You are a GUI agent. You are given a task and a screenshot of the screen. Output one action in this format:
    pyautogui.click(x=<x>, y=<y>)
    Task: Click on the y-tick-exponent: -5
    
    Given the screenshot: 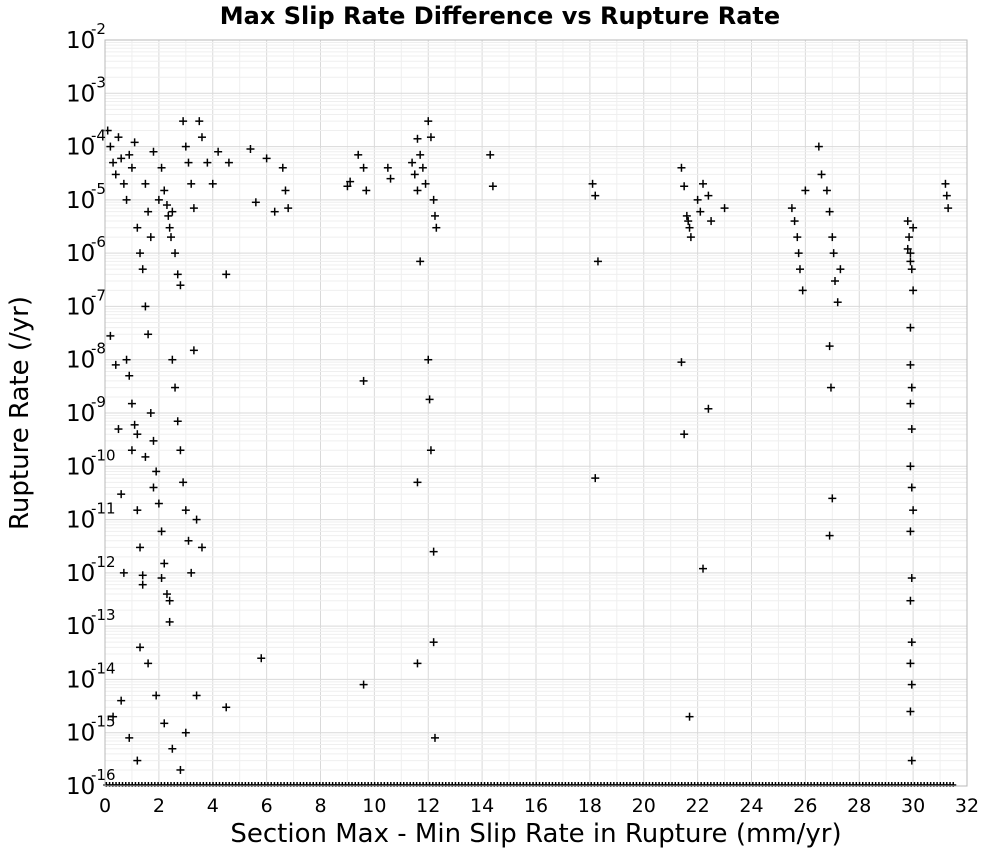 What is the action you would take?
    pyautogui.click(x=98, y=189)
    